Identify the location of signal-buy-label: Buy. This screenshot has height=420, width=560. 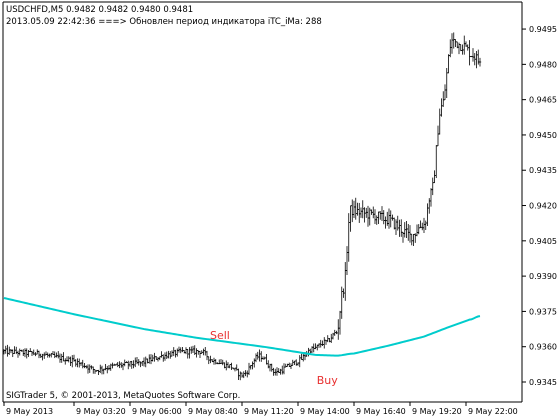
(328, 380).